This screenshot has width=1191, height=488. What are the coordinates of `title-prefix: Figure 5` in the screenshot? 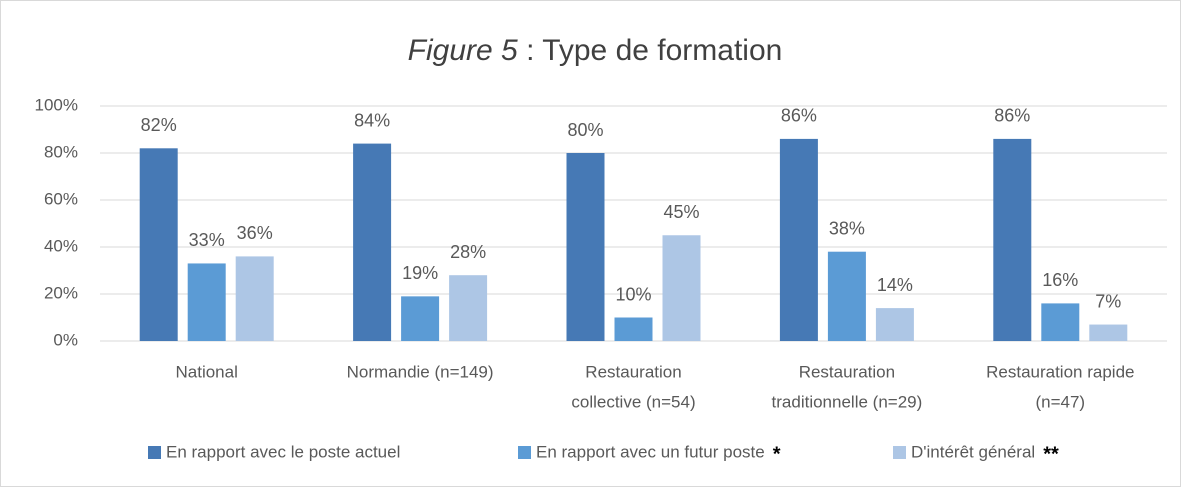 It's located at (463, 50).